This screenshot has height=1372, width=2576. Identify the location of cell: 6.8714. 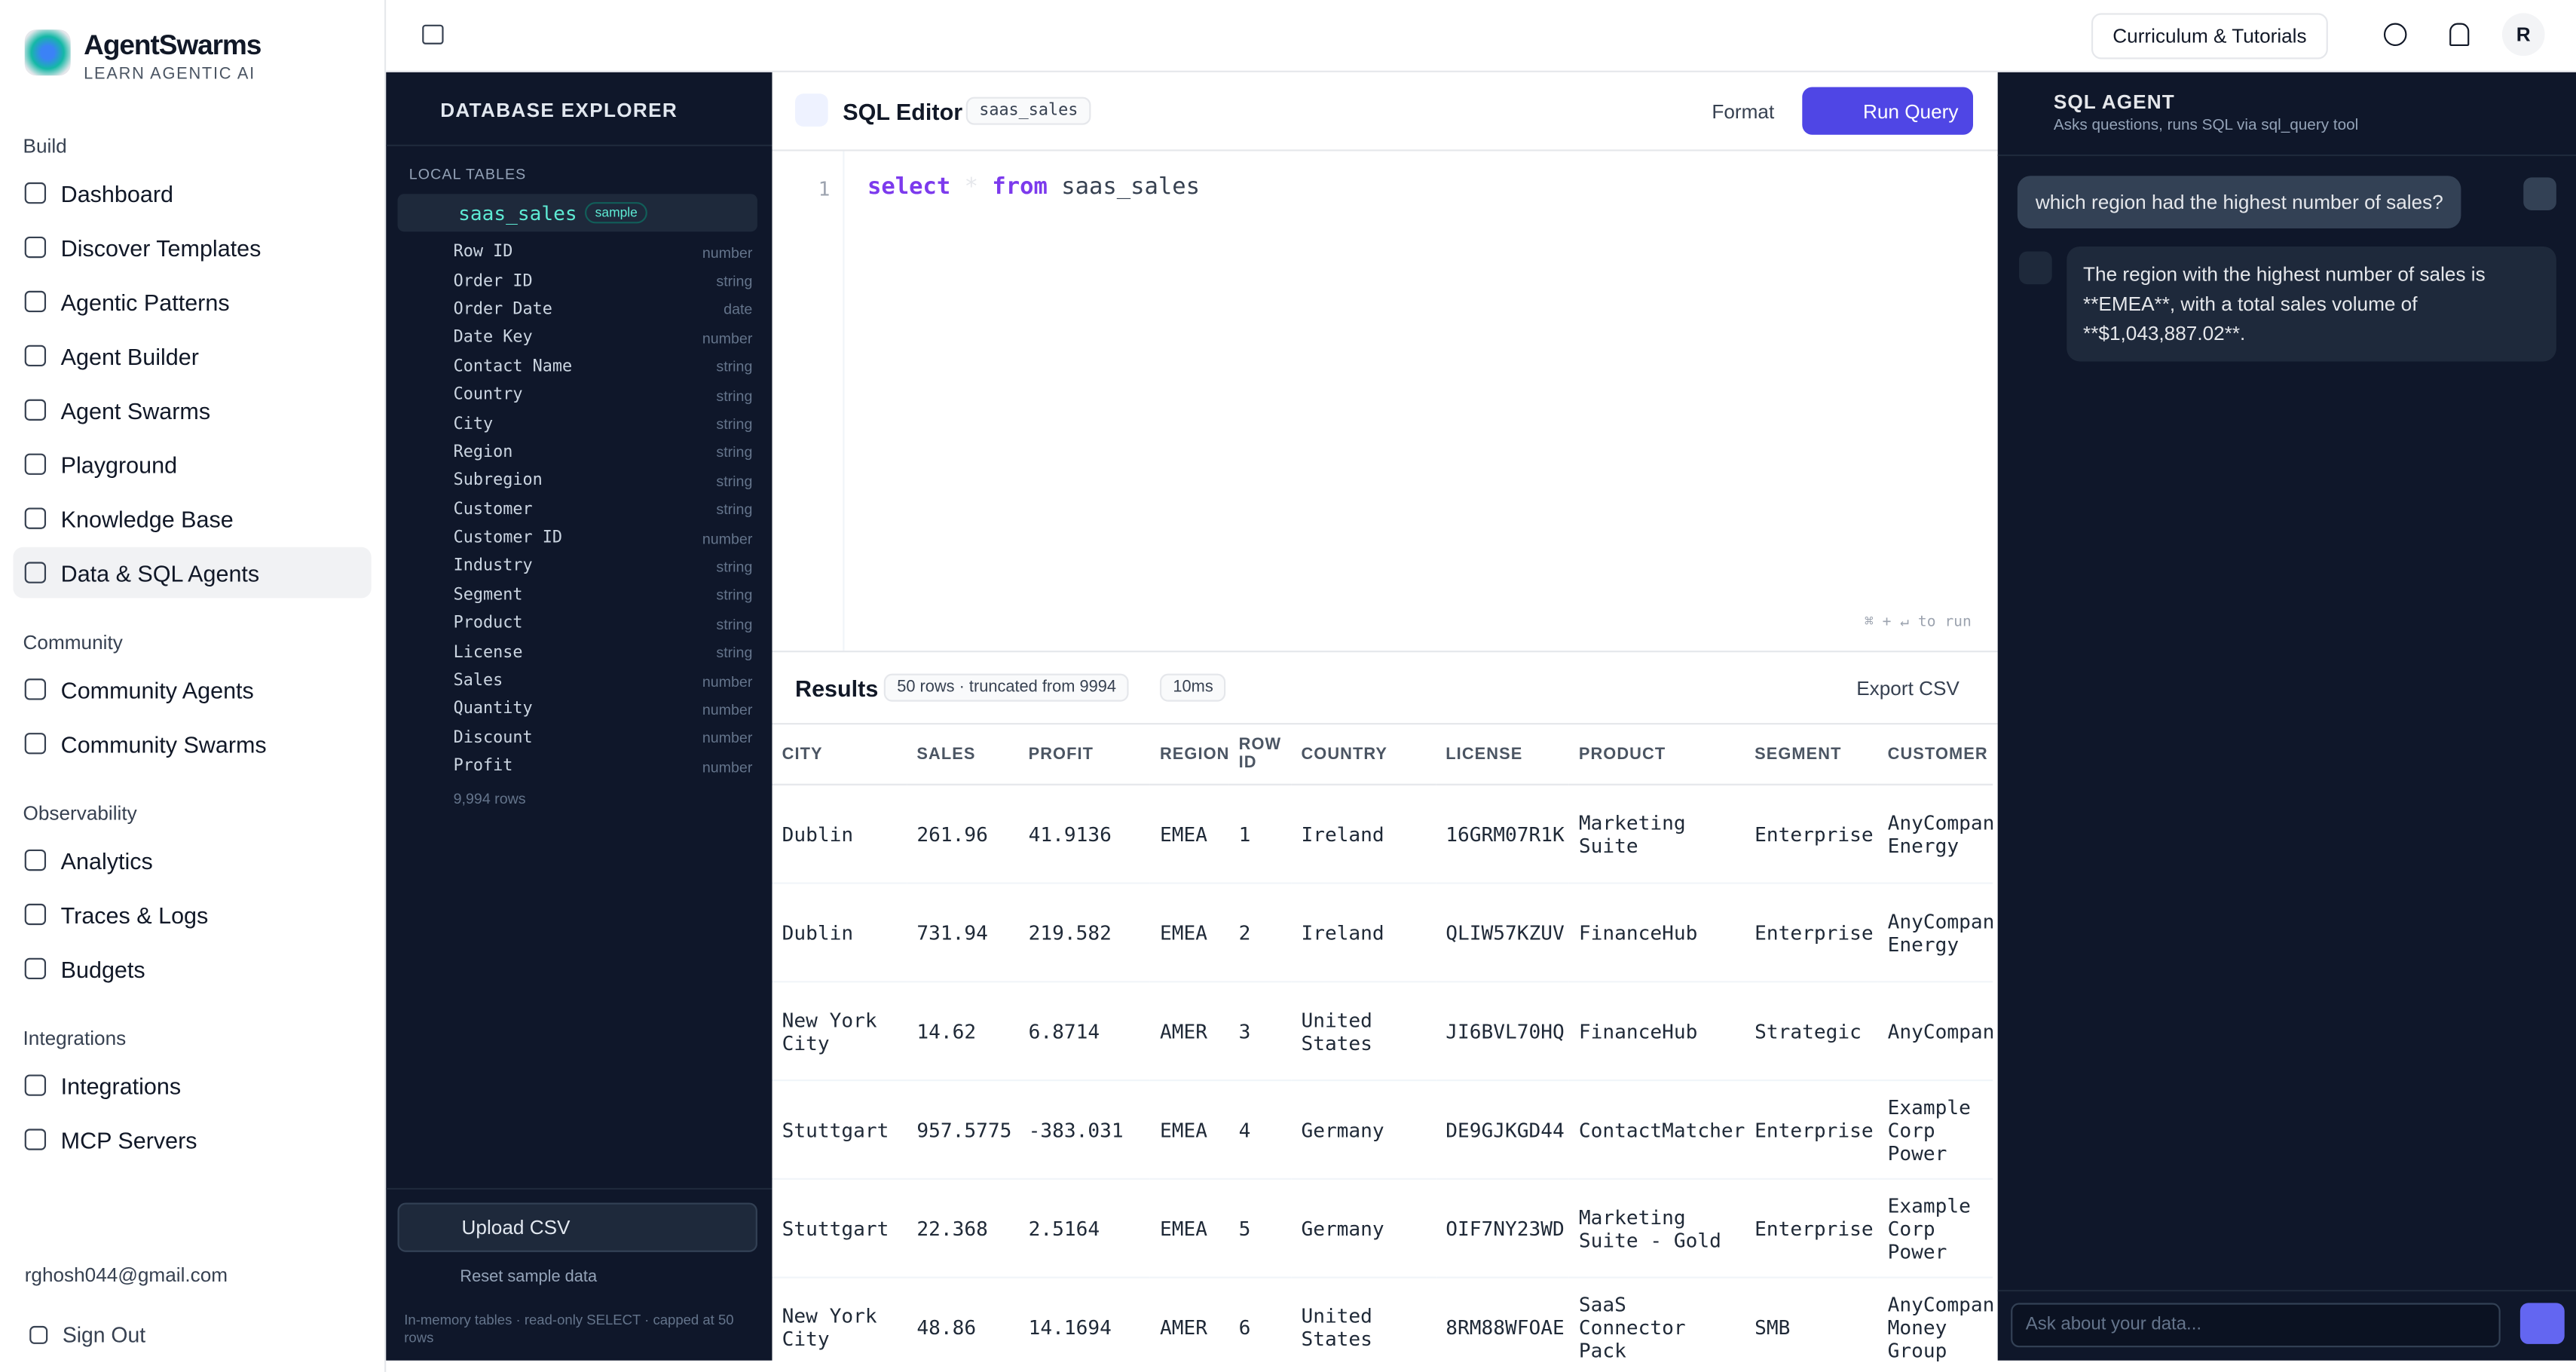
(1084, 1032).